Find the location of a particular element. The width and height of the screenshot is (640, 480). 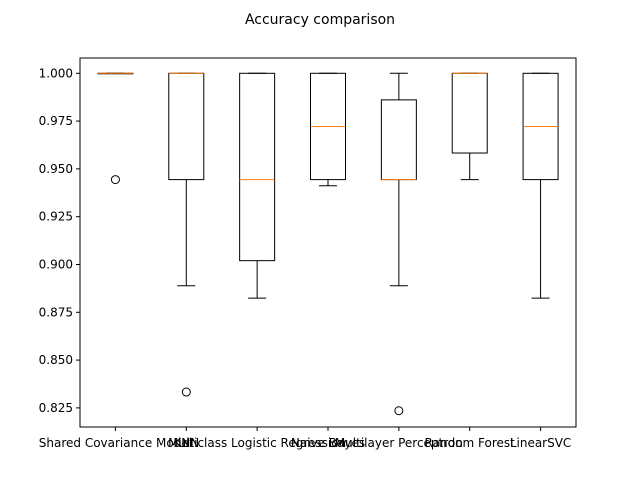

y-tick-label: 1.000 is located at coordinates (56, 73).